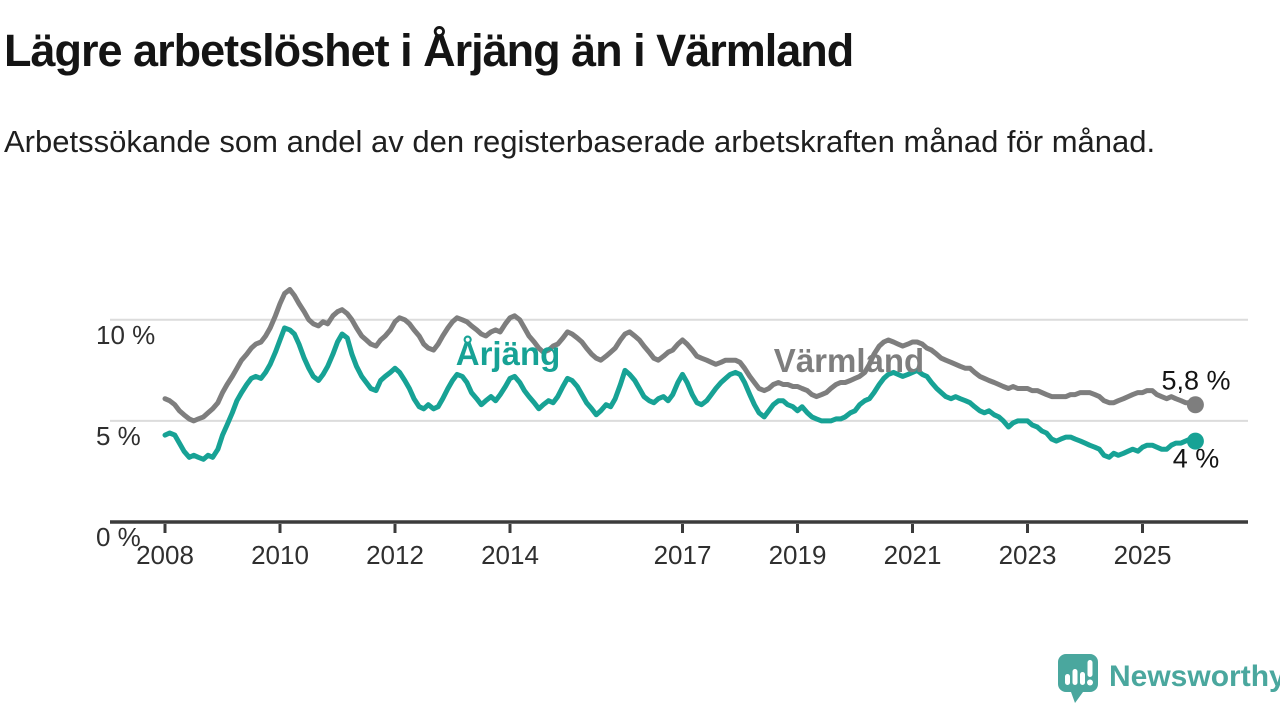  What do you see at coordinates (508, 353) in the screenshot?
I see `series-label-arjang: Årjäng` at bounding box center [508, 353].